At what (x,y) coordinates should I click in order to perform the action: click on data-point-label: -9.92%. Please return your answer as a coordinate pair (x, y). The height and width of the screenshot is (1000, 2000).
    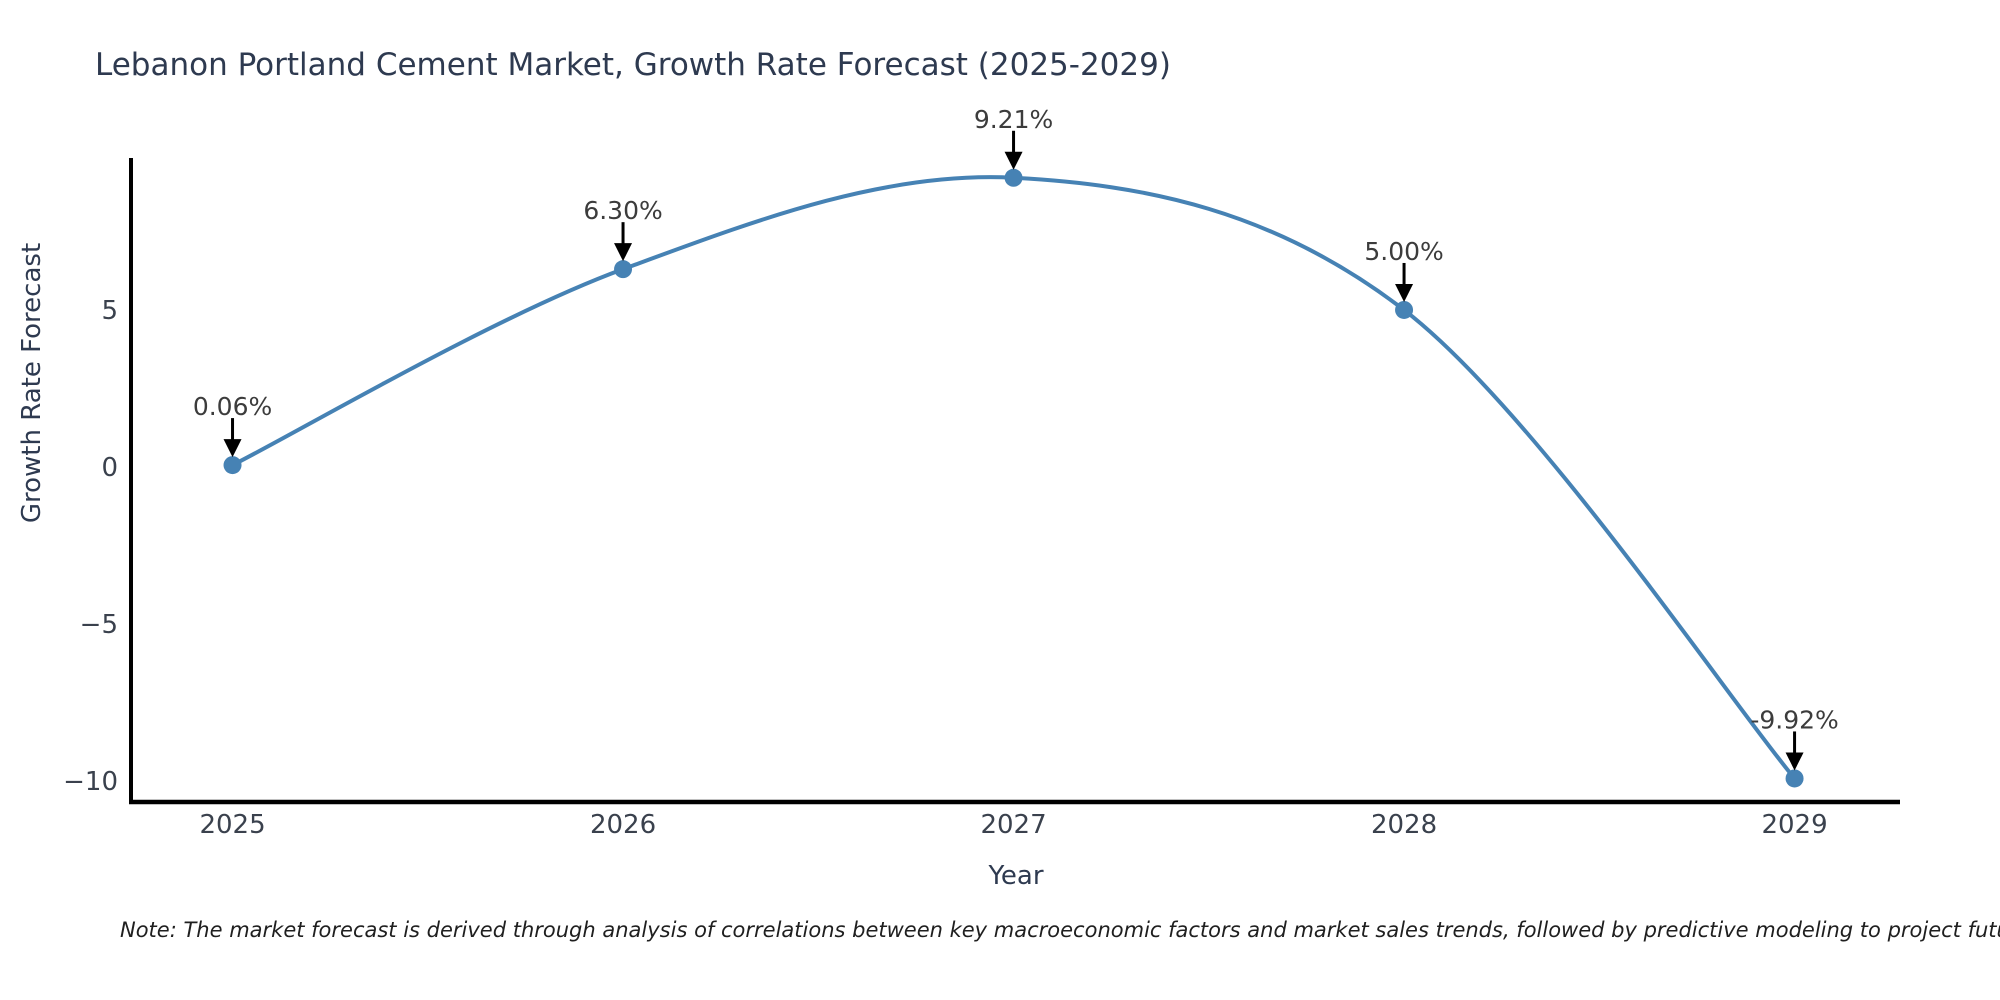
    Looking at the image, I should click on (1794, 719).